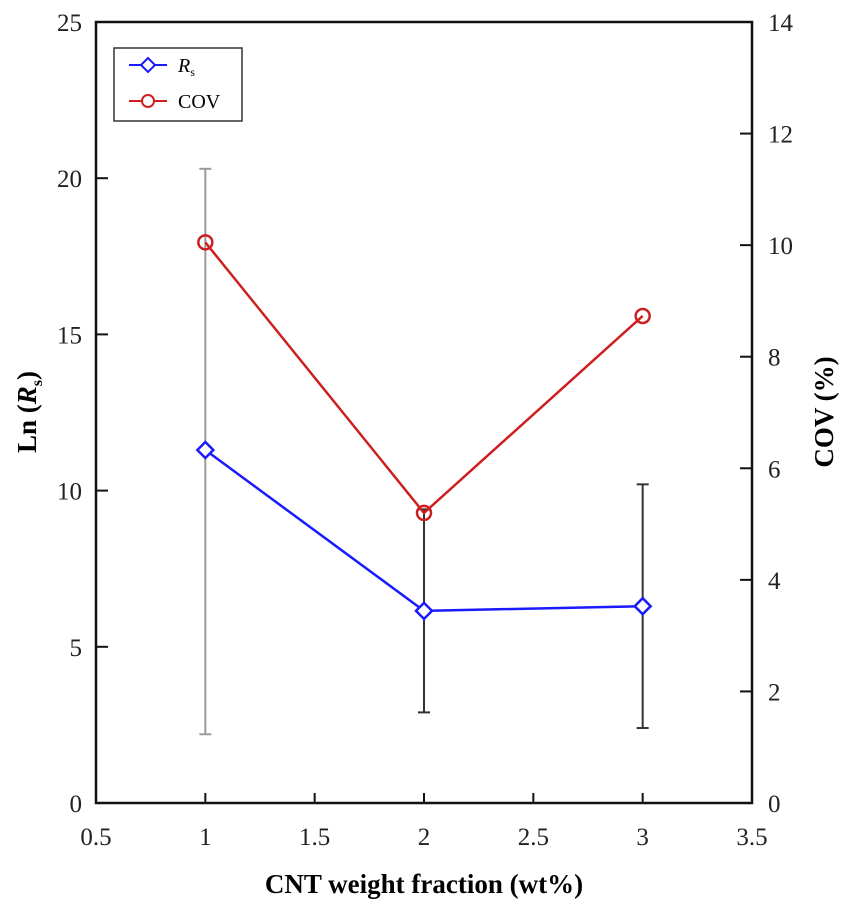  What do you see at coordinates (186, 67) in the screenshot?
I see `legend-rs-label: Rs` at bounding box center [186, 67].